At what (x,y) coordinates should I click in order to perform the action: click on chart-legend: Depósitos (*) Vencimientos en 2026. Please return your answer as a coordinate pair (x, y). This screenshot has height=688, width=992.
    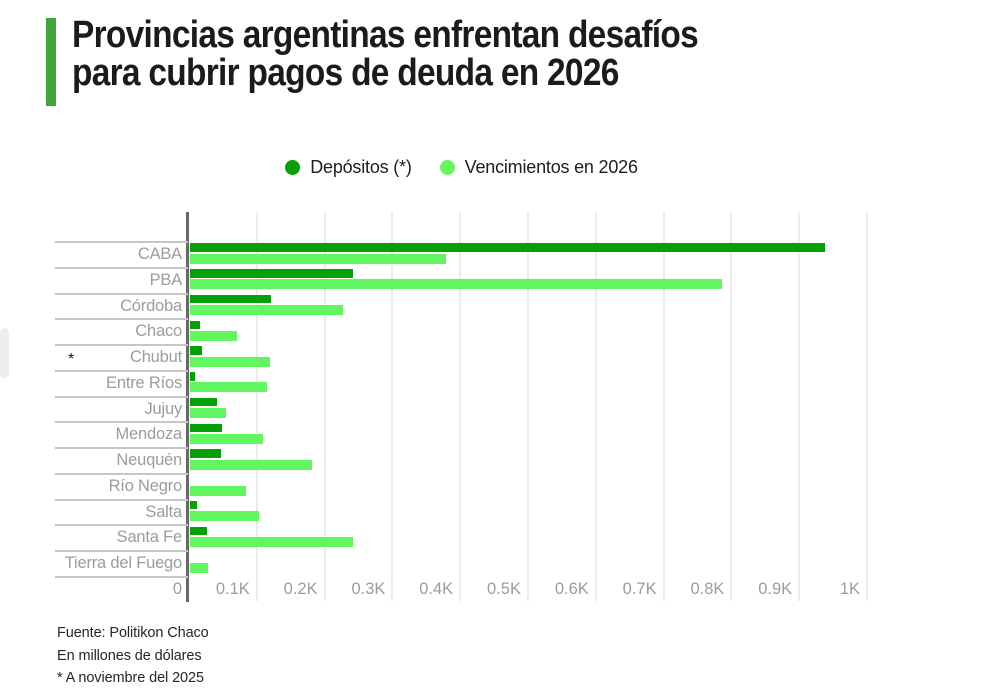
    Looking at the image, I should click on (461, 167).